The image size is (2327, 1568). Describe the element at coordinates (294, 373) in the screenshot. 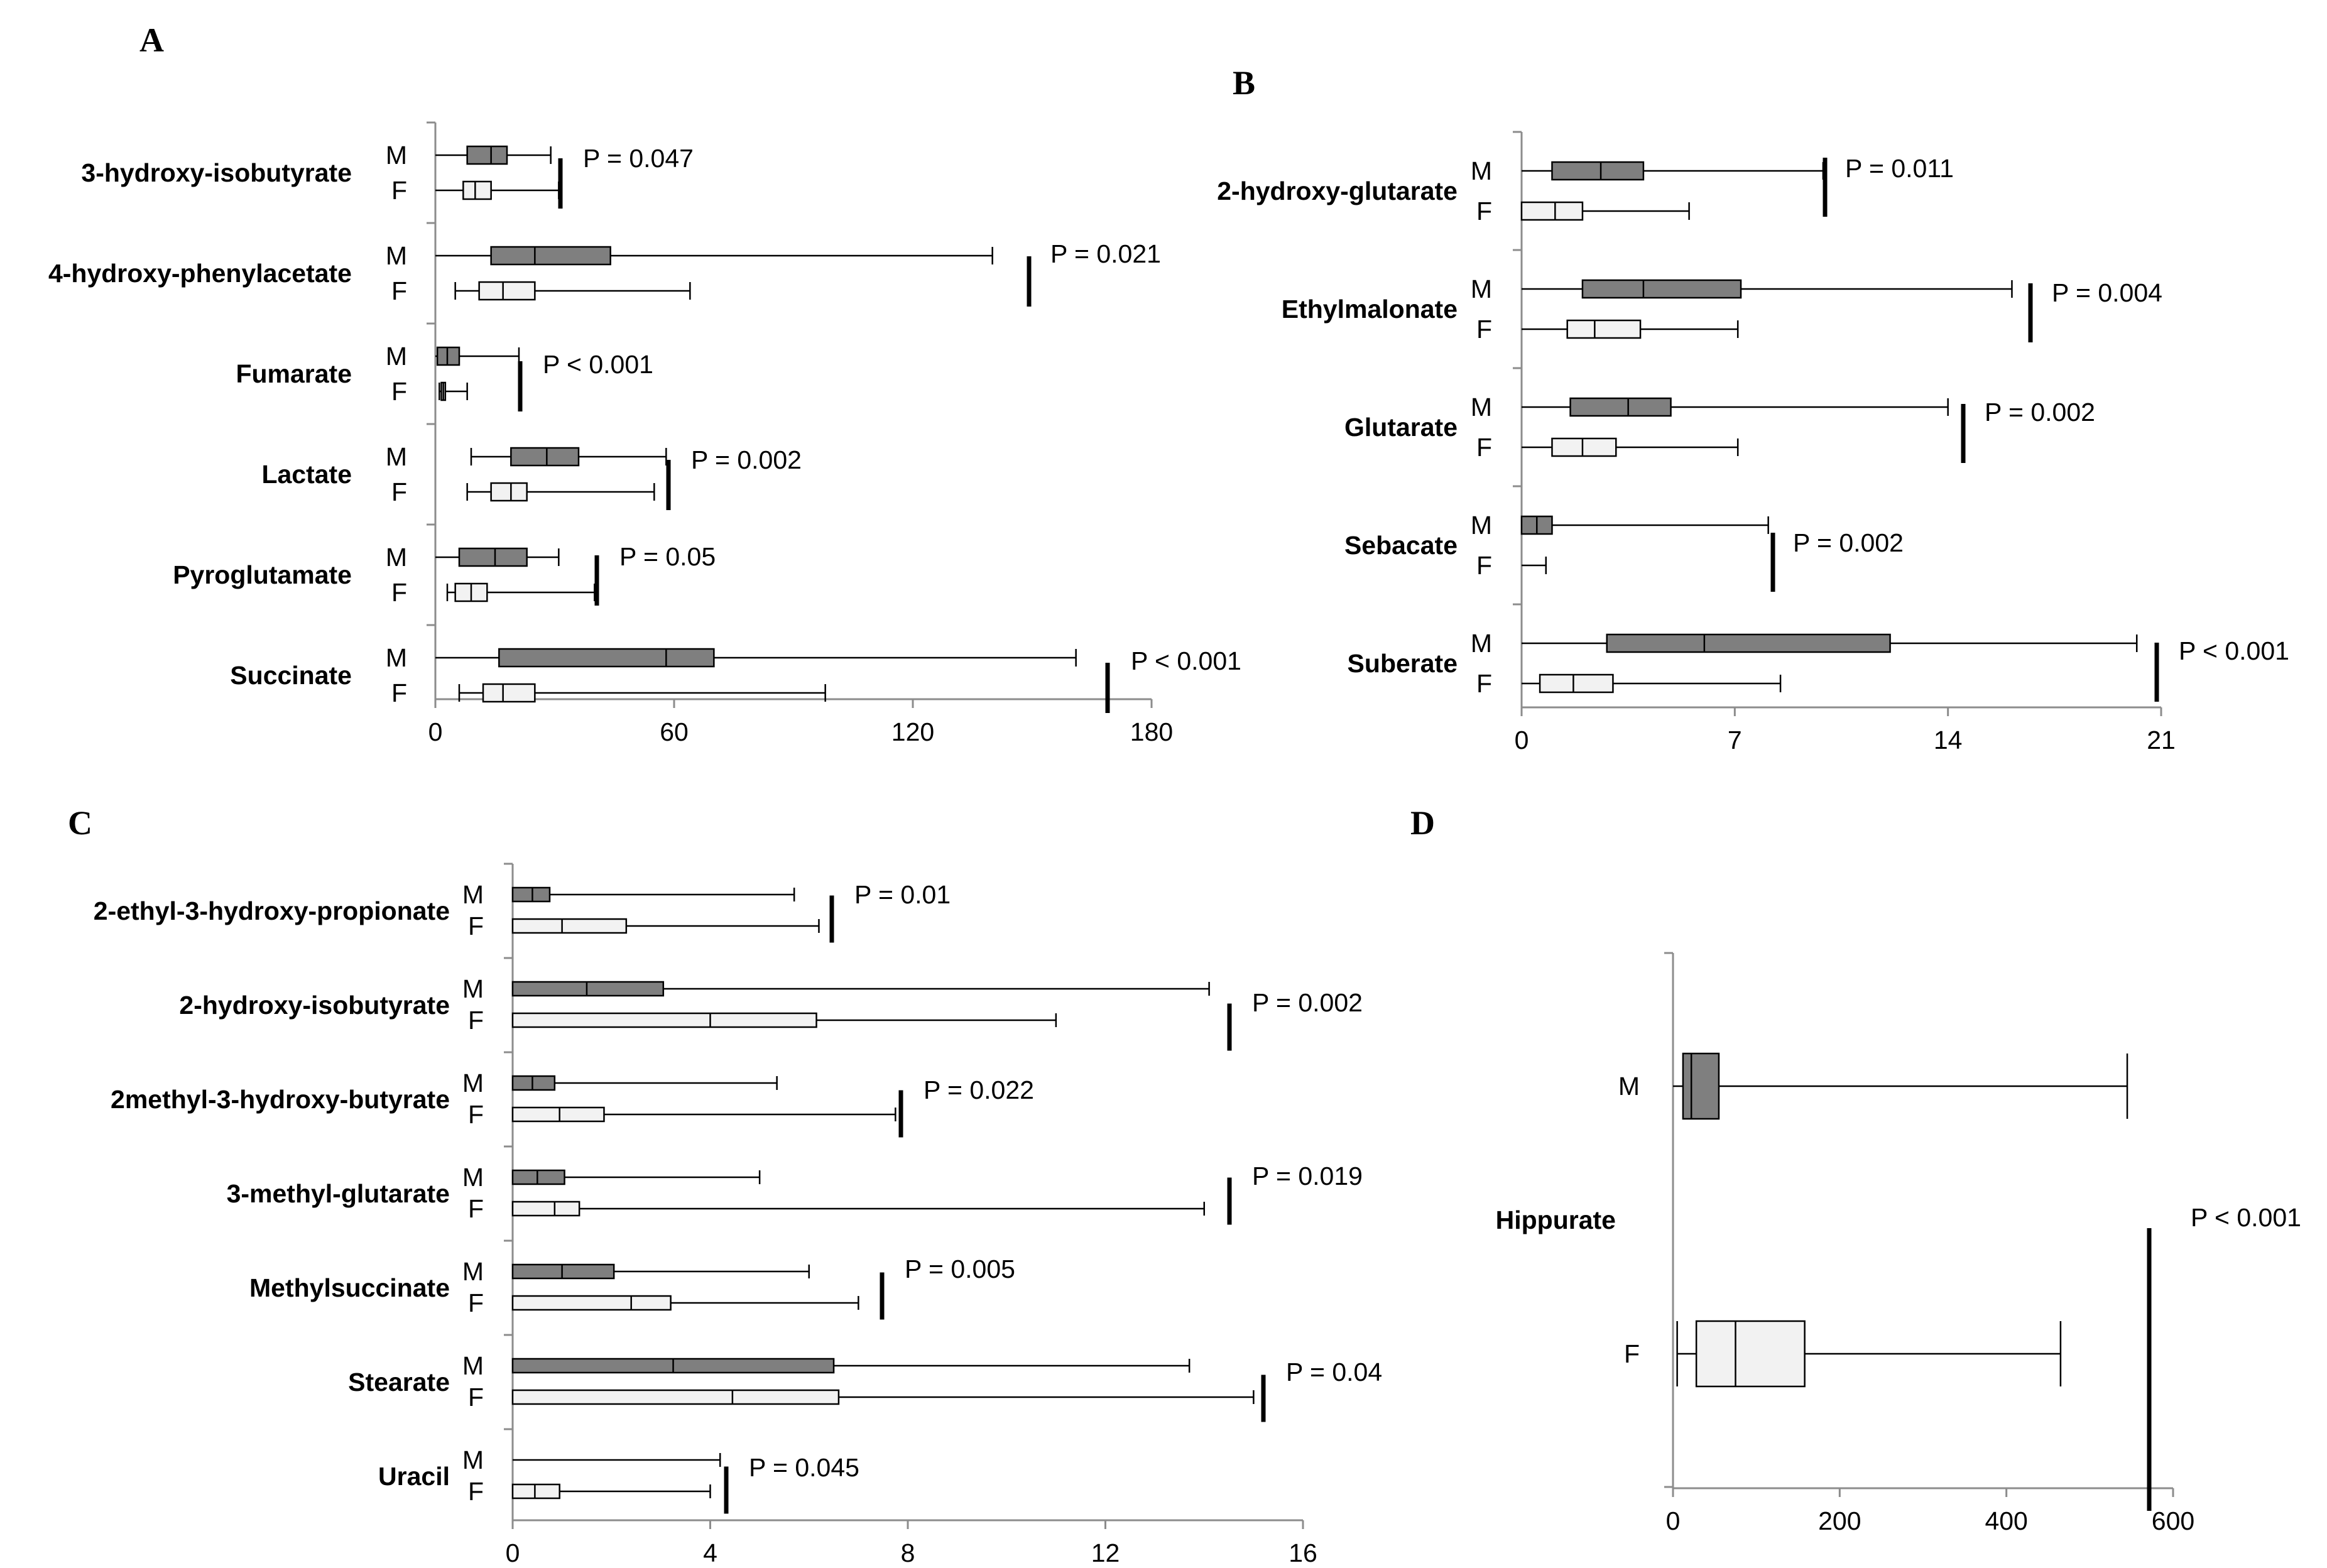

I see `metabolite-label: Fumarate` at that location.